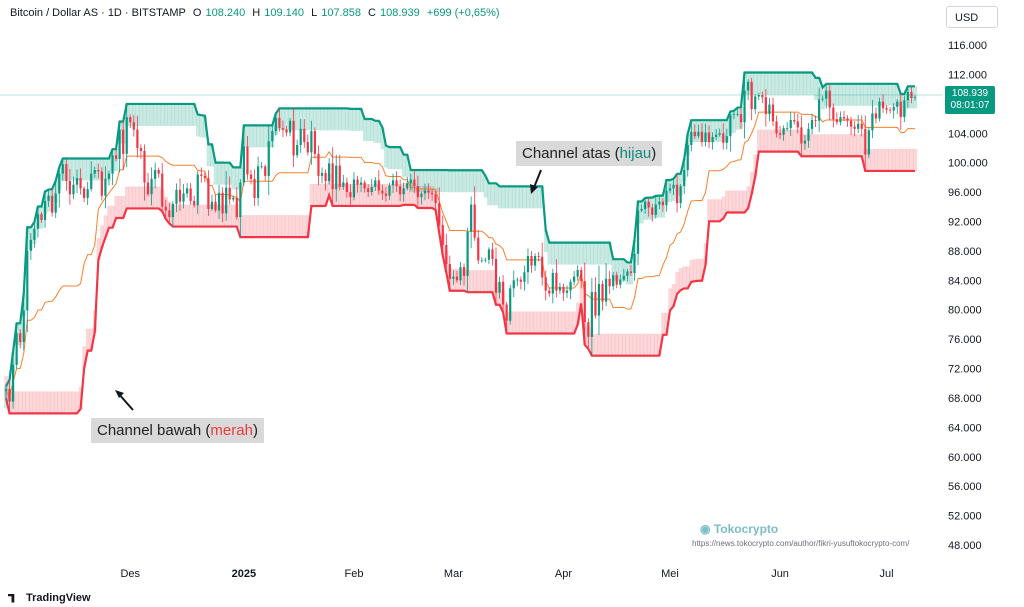 The image size is (1024, 607). Describe the element at coordinates (739, 529) in the screenshot. I see `tokocrypto-watermark: ◉ Tokocrypto` at that location.